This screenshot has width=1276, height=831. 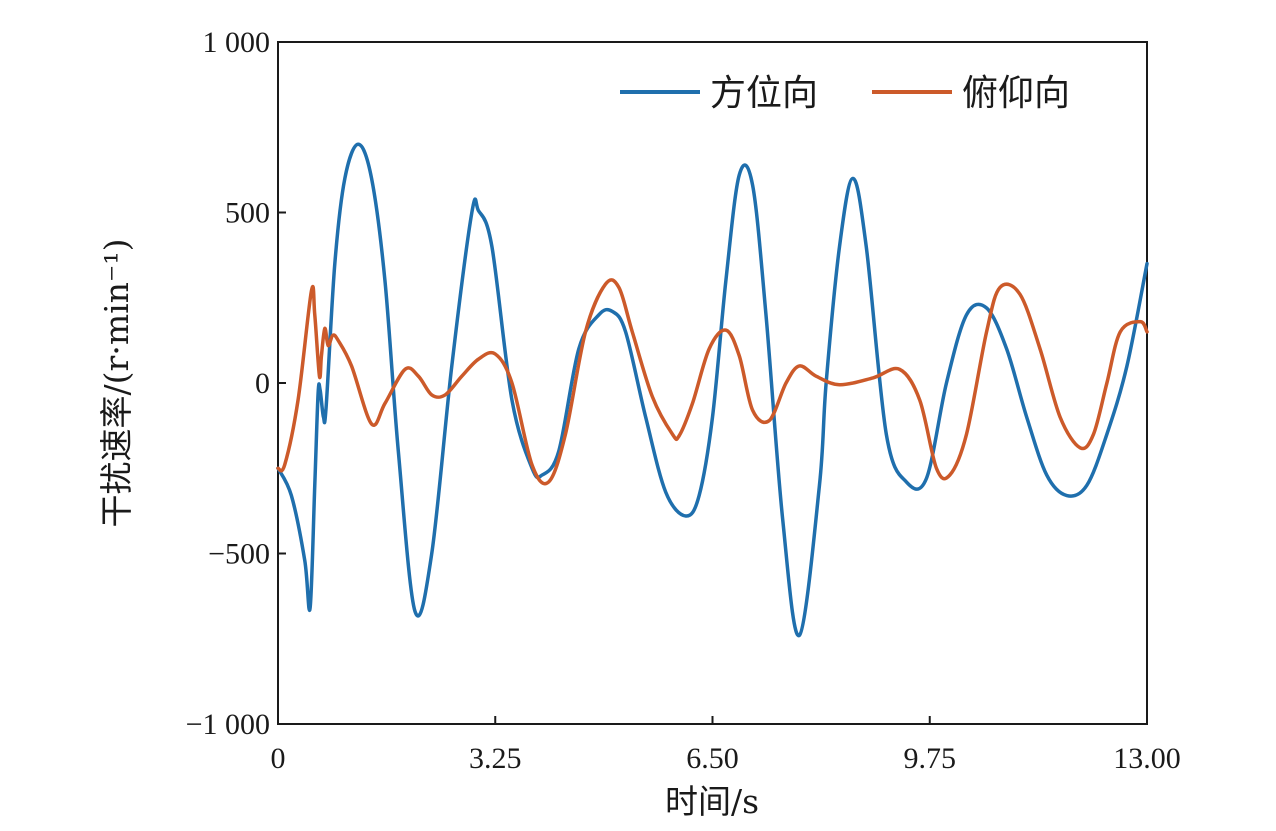 I want to click on legend-label-elevation: 俯仰向, so click(x=1016, y=93).